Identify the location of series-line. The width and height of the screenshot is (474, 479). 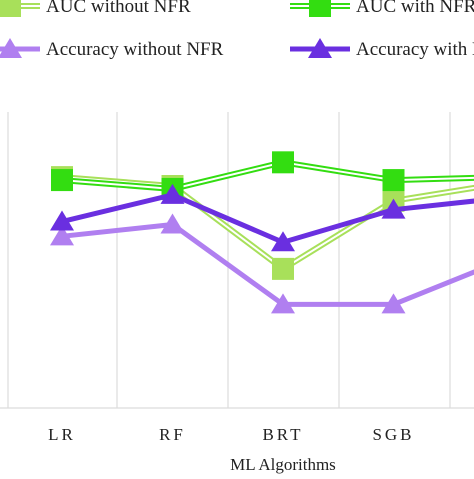
(267, 218).